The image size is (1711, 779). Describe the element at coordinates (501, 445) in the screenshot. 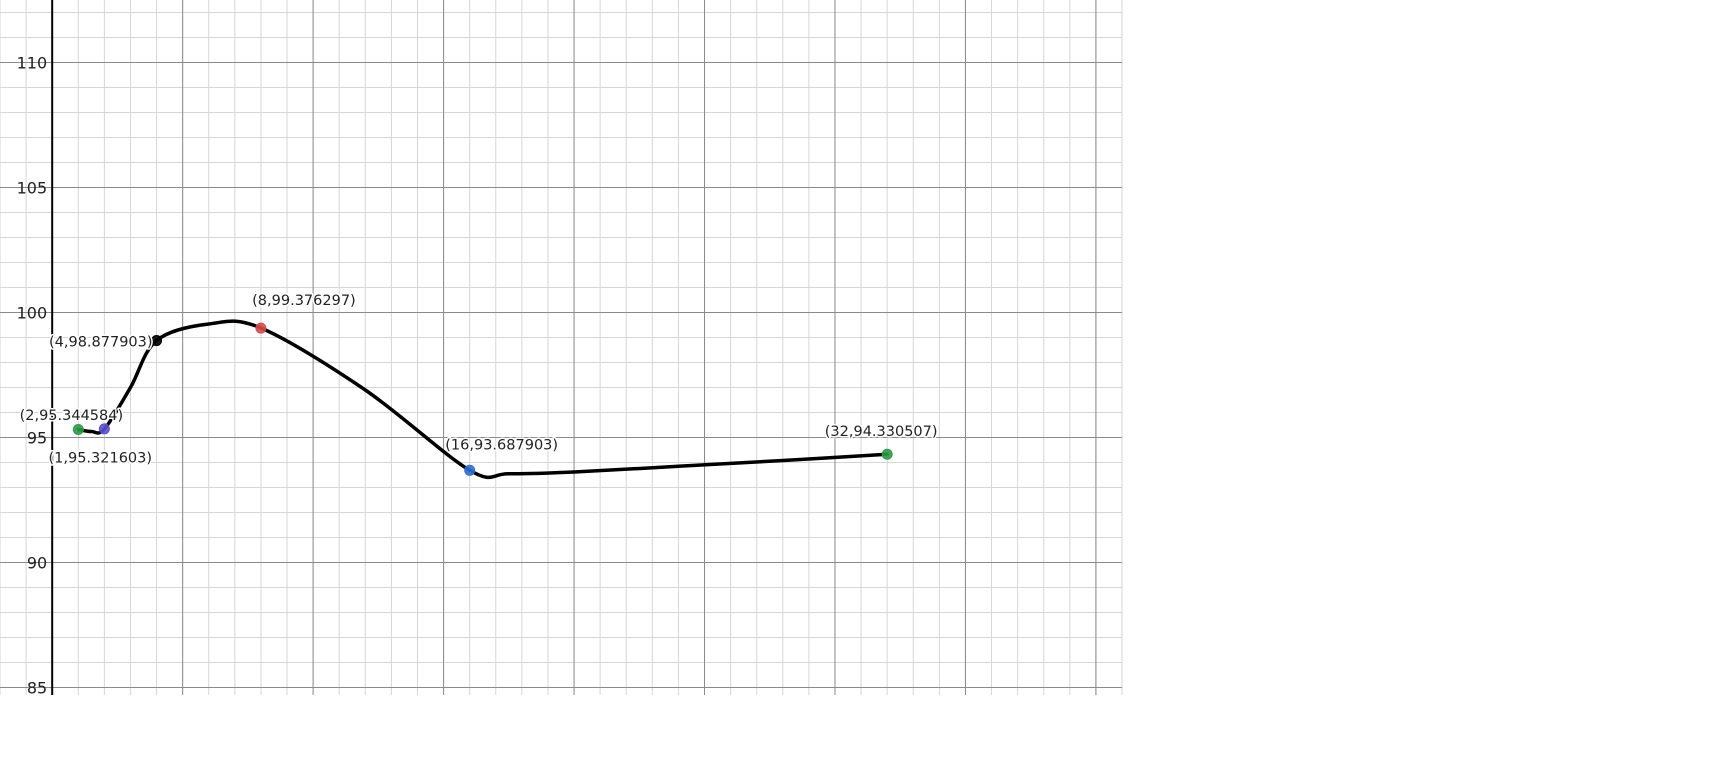

I see `point-label: (16,93.687903)` at that location.